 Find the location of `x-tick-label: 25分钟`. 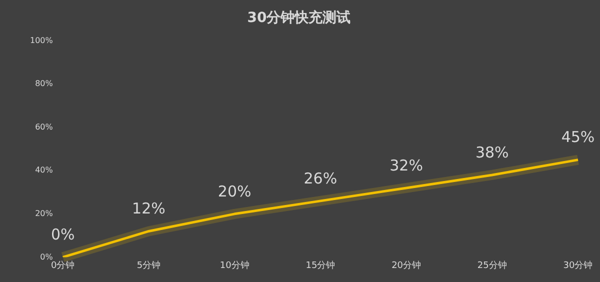

x-tick-label: 25分钟 is located at coordinates (492, 265).